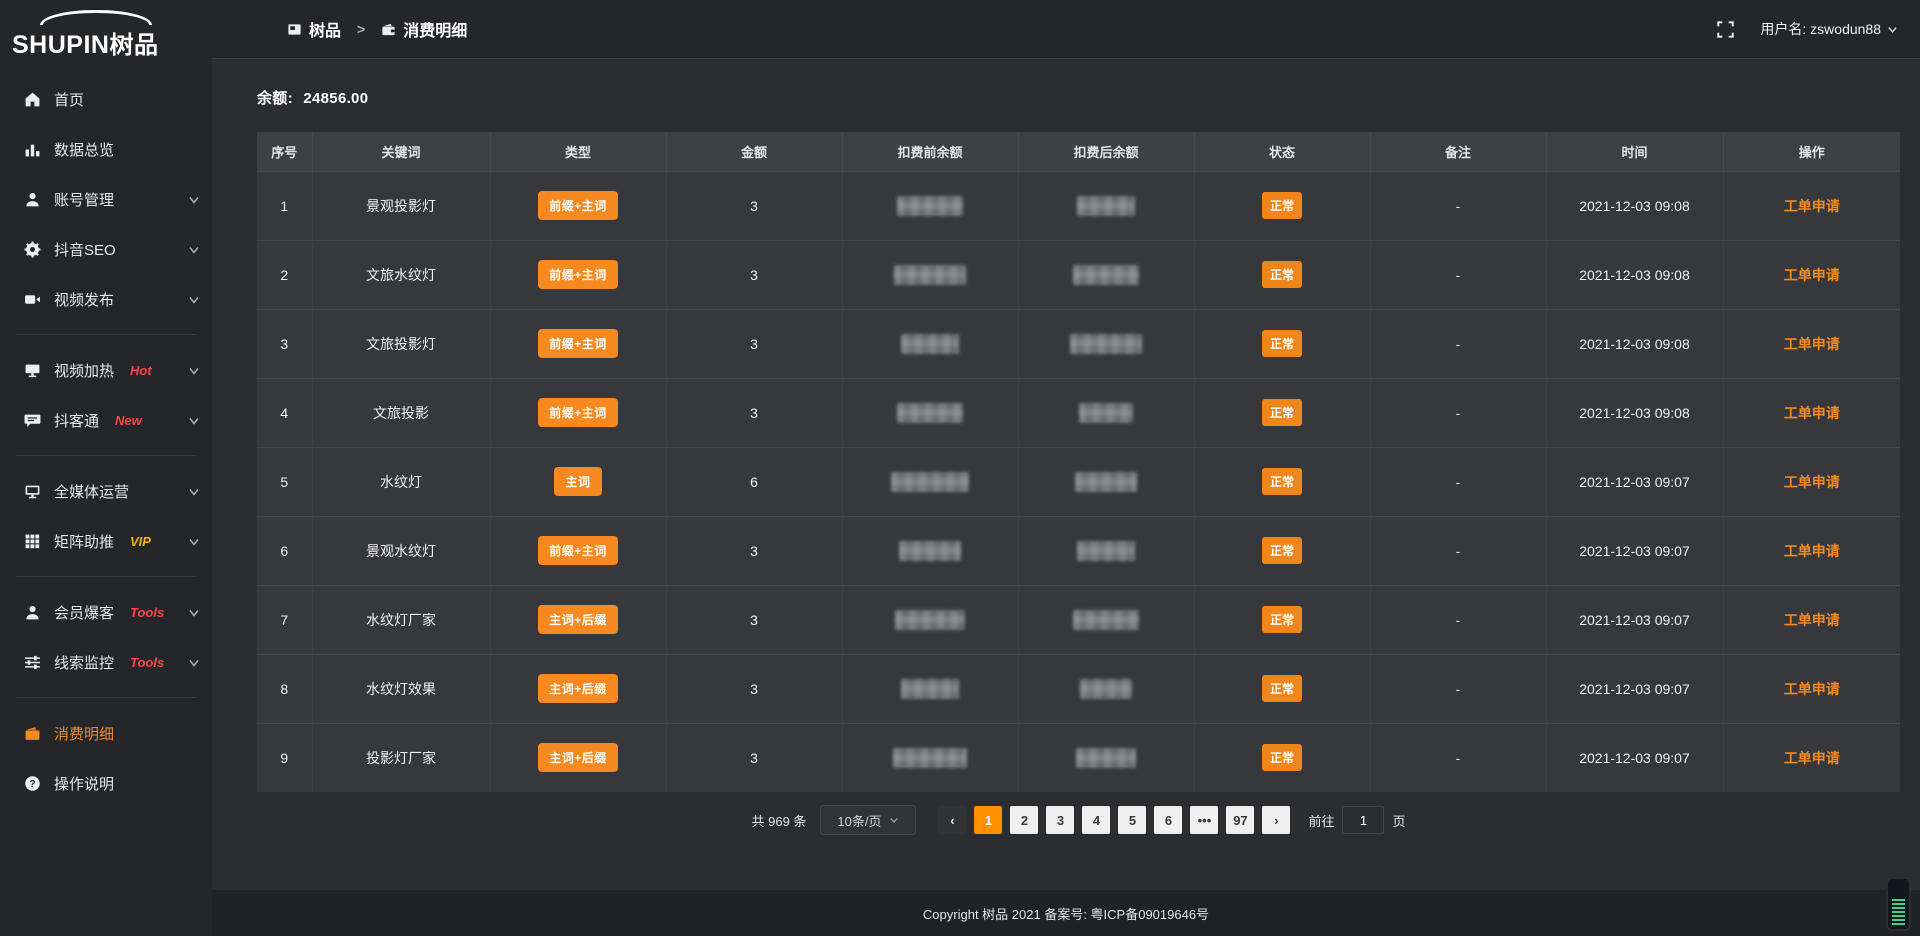 The width and height of the screenshot is (1920, 936). Describe the element at coordinates (106, 199) in the screenshot. I see `sidebar-item-账号管理: 账号管理` at that location.